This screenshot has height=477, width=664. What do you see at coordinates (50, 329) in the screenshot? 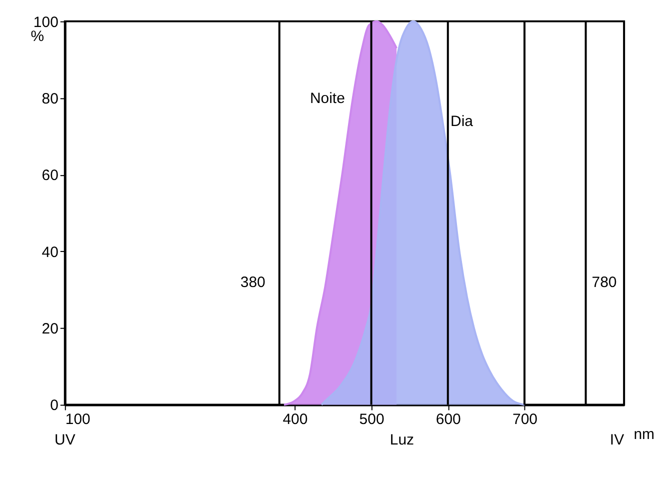
I see `y-tick-label: 20` at bounding box center [50, 329].